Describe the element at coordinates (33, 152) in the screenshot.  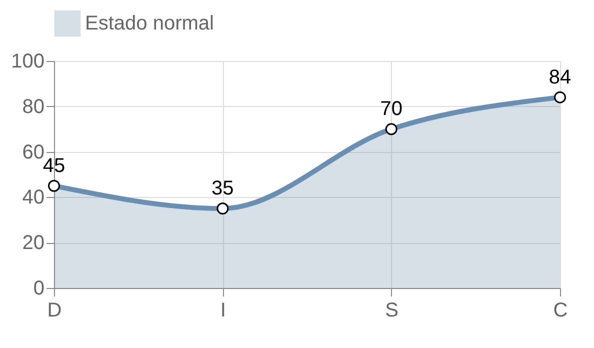
I see `y-tick-label: 60` at that location.